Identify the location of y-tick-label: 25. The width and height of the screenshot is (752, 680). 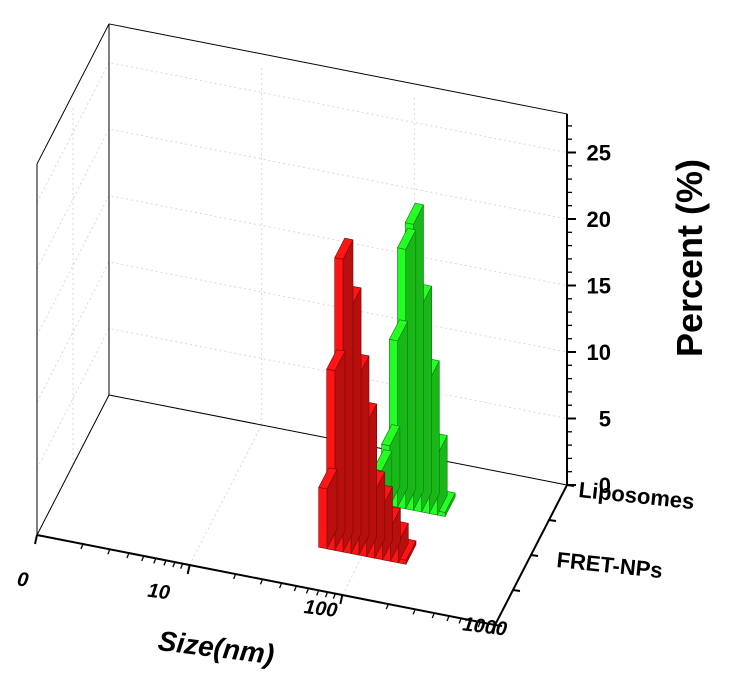
(599, 153).